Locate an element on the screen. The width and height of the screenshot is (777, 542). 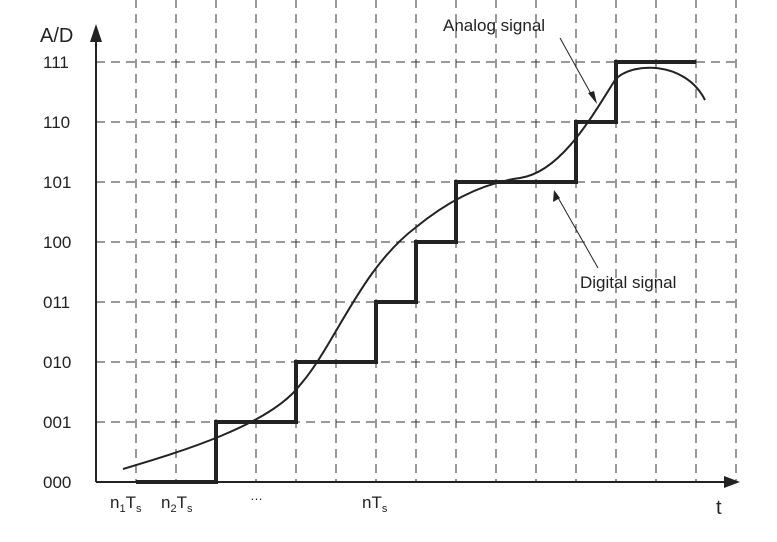
x-label-n2: n2Ts is located at coordinates (177, 504).